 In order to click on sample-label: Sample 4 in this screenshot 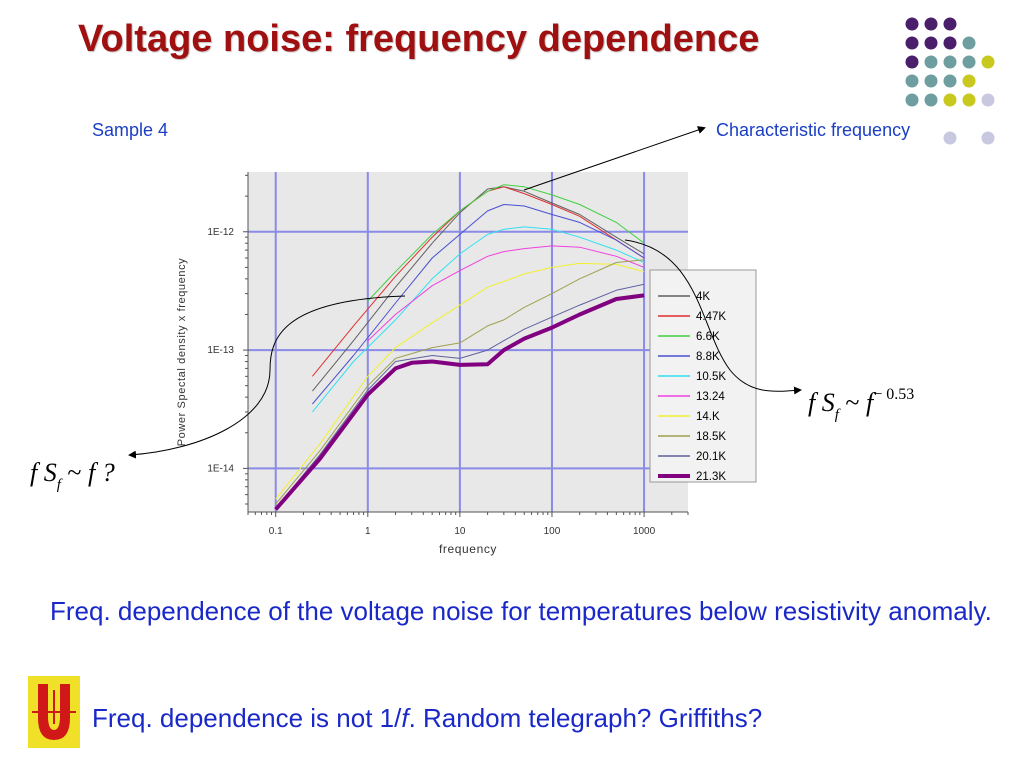, I will do `click(130, 130)`.